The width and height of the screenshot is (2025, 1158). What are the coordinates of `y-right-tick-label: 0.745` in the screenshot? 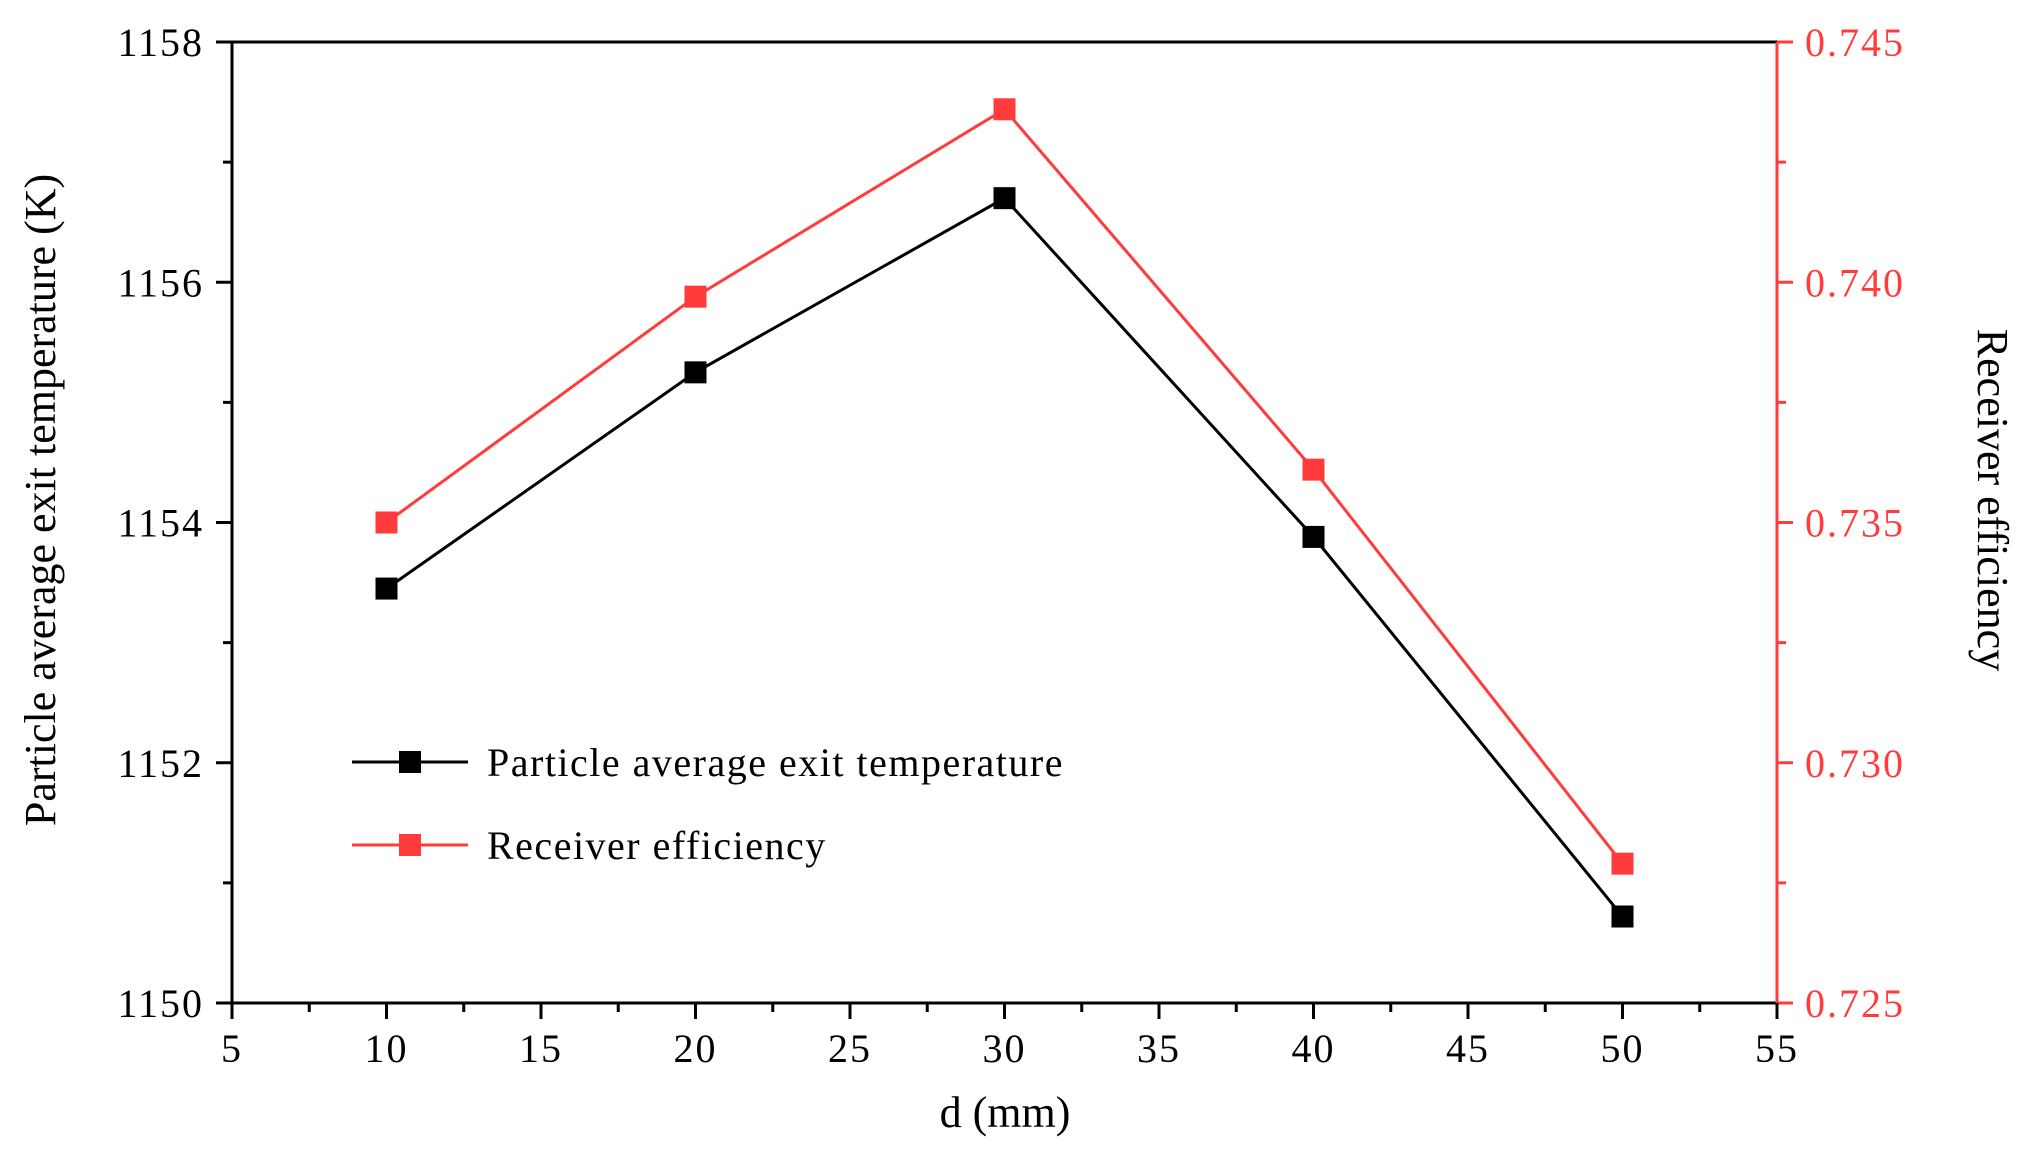 It's located at (1855, 42).